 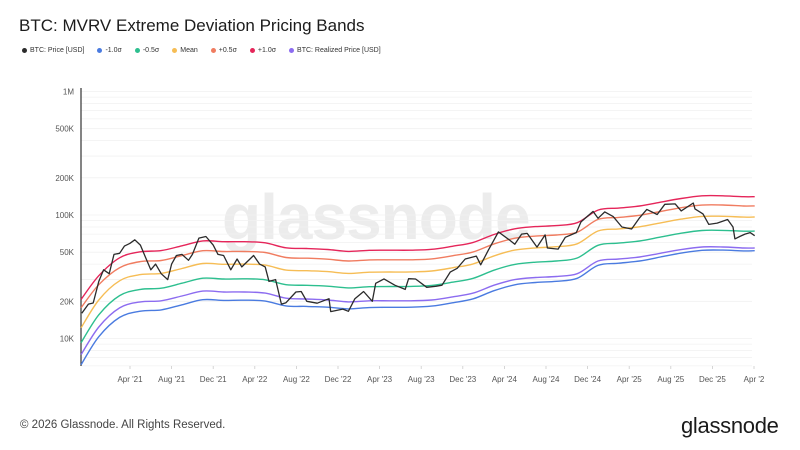 I want to click on x-tick-label: Dec '24, so click(x=587, y=379).